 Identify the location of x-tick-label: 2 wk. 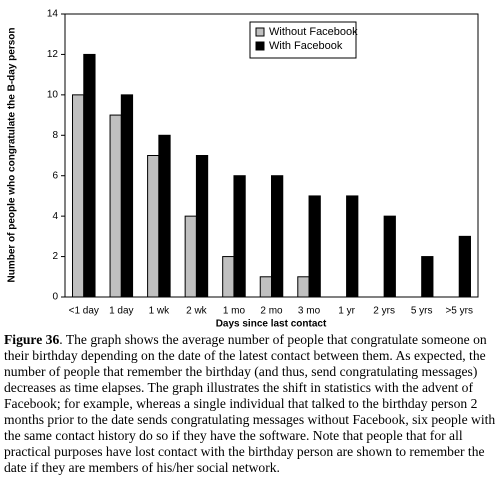
(197, 311).